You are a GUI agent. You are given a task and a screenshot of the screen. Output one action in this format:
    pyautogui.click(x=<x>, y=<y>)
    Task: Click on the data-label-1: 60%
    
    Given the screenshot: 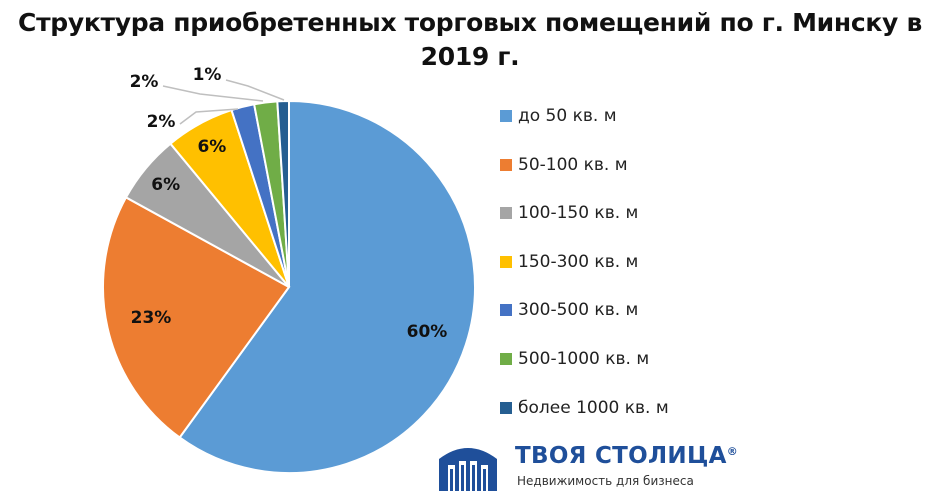 What is the action you would take?
    pyautogui.click(x=427, y=332)
    